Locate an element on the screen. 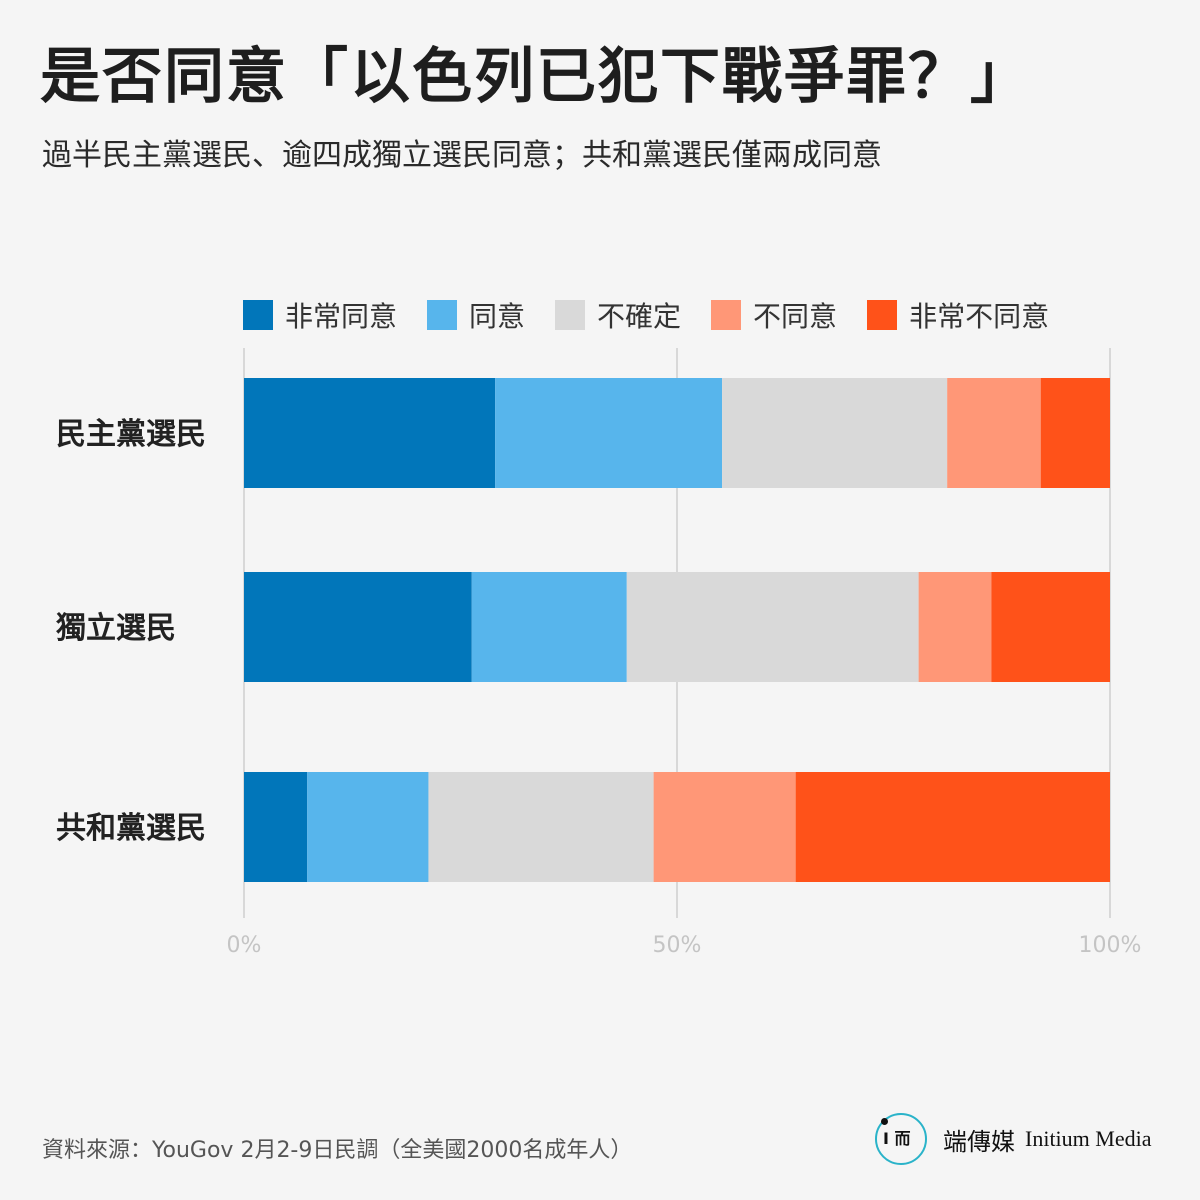  legend-label: 不同意 is located at coordinates (795, 316).